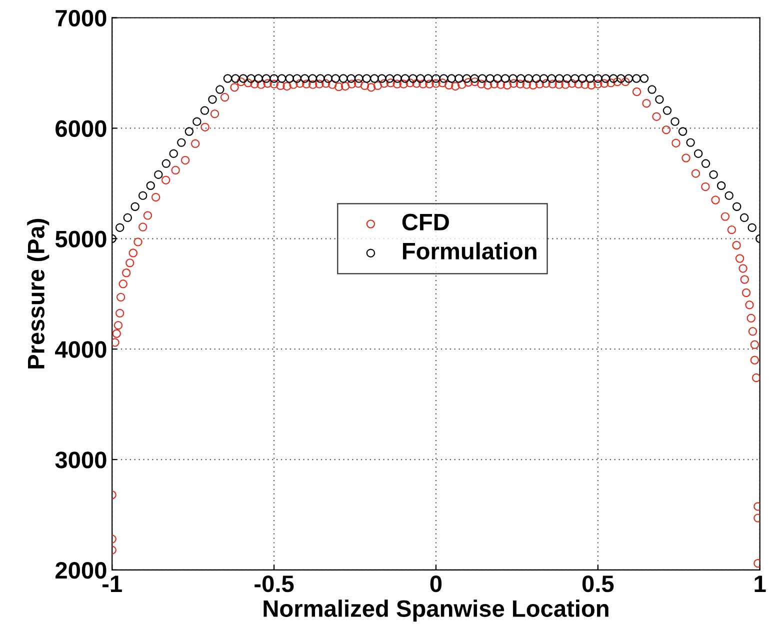 The width and height of the screenshot is (773, 634). Describe the element at coordinates (81, 18) in the screenshot. I see `y-tick-label: 7000` at that location.